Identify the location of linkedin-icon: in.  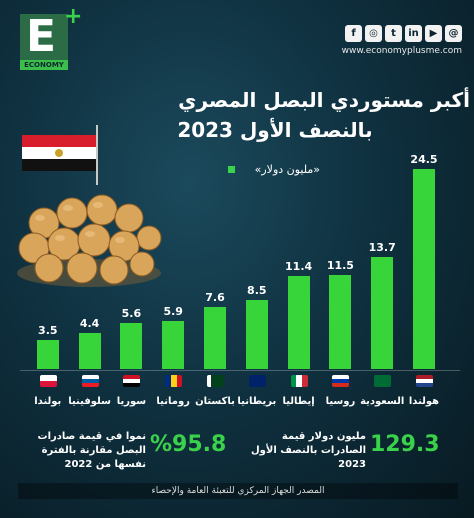
(413, 33).